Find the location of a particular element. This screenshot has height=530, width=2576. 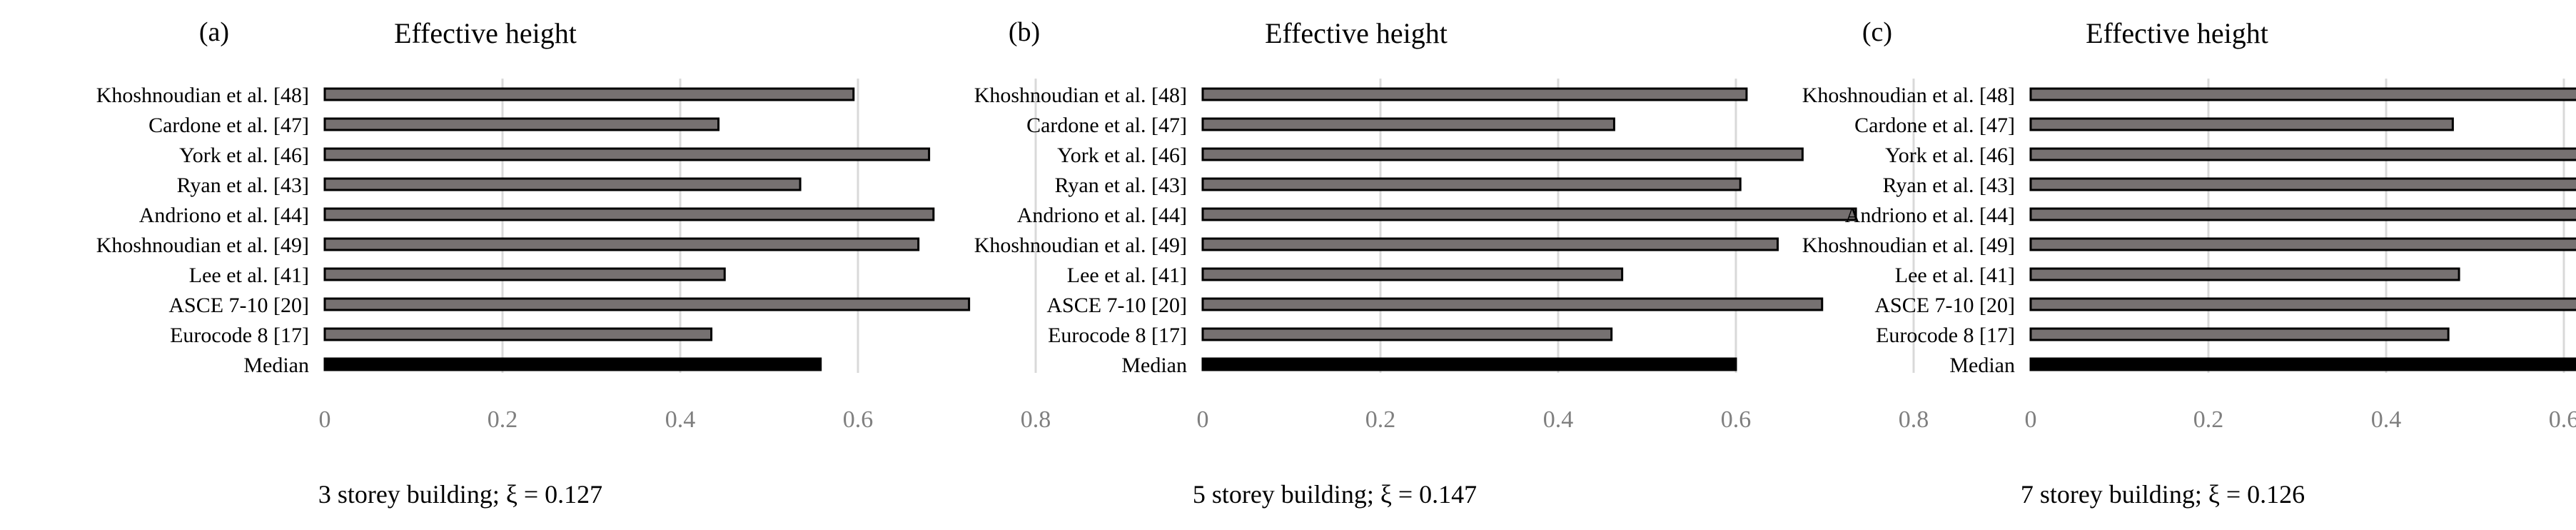

panel-label: (b) is located at coordinates (1024, 32).